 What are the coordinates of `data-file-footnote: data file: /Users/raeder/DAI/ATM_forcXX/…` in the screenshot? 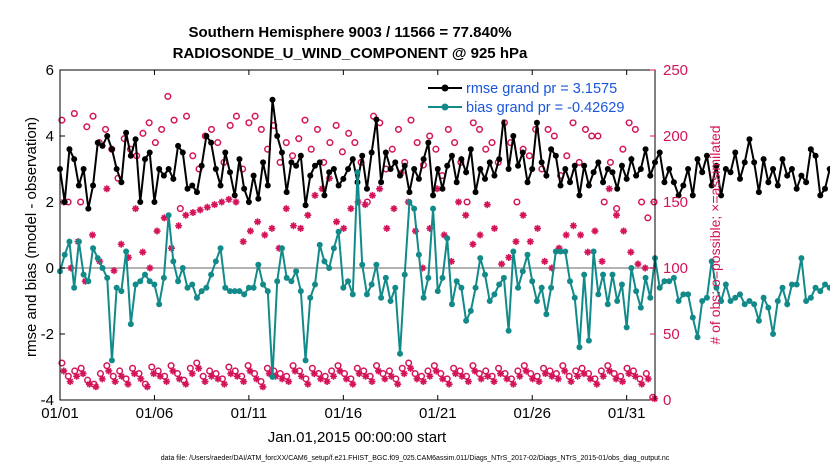 It's located at (415, 458).